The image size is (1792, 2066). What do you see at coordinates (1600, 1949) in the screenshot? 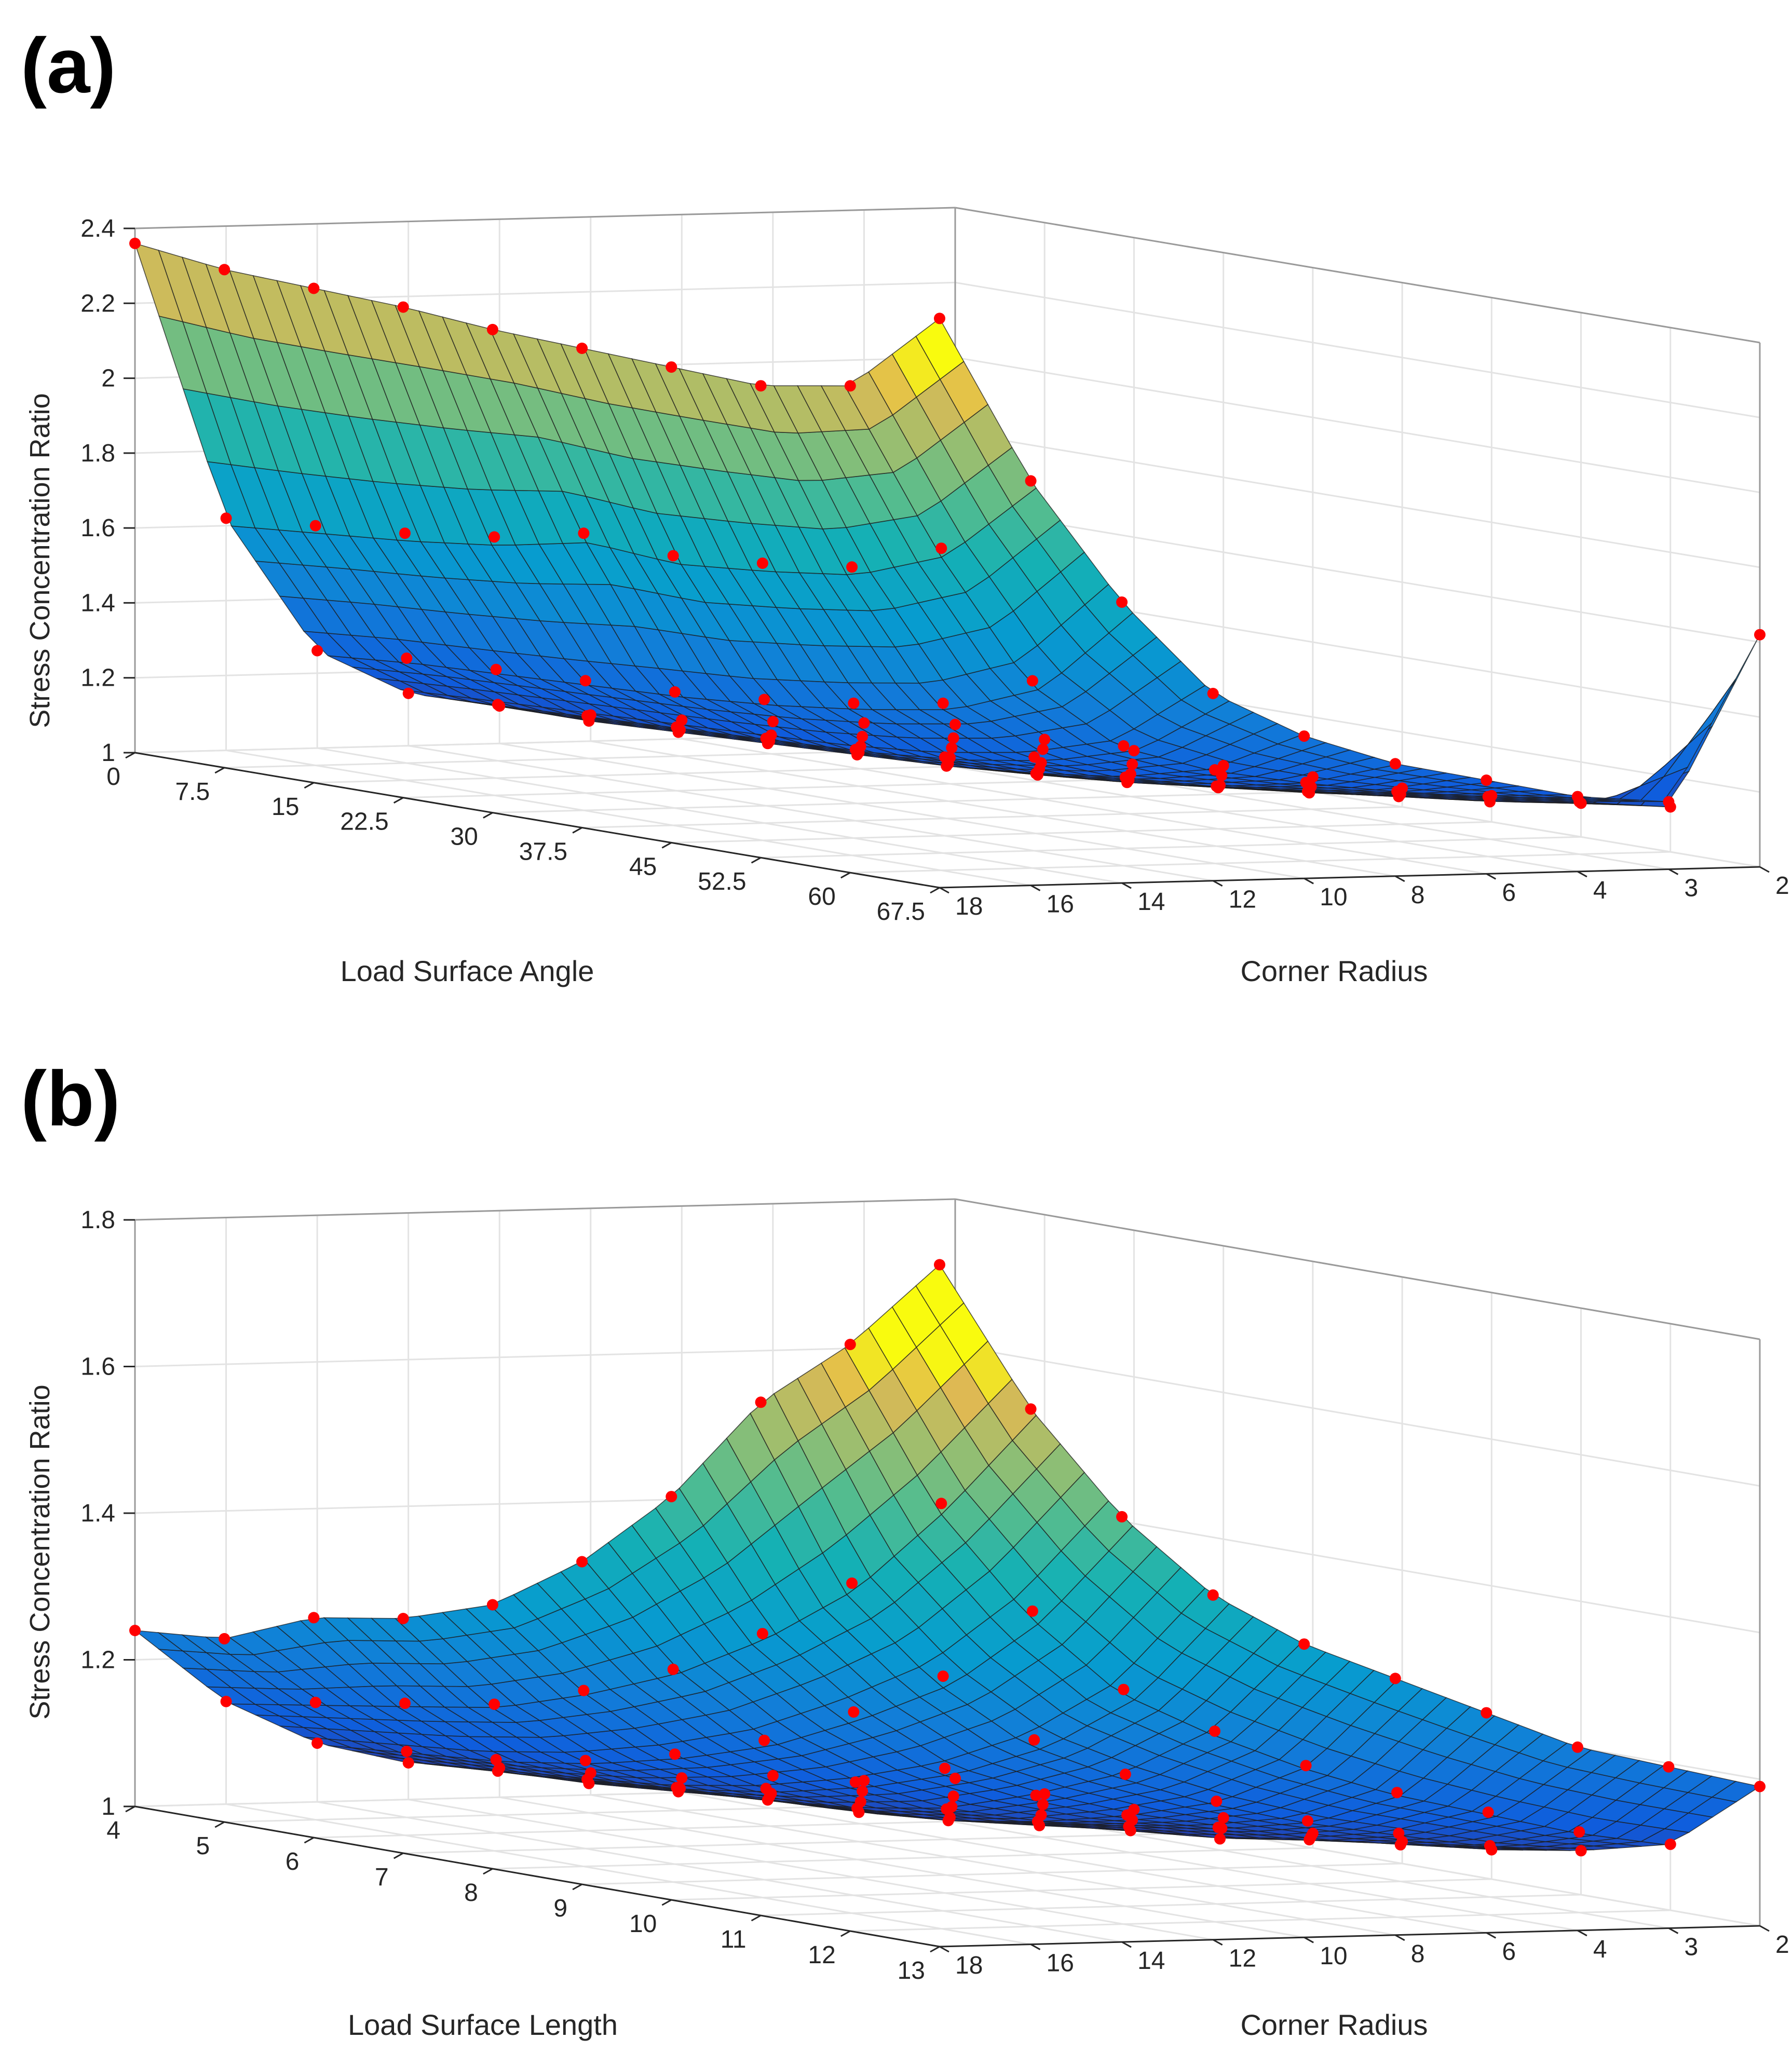
I see `y-tick-label: 4` at bounding box center [1600, 1949].